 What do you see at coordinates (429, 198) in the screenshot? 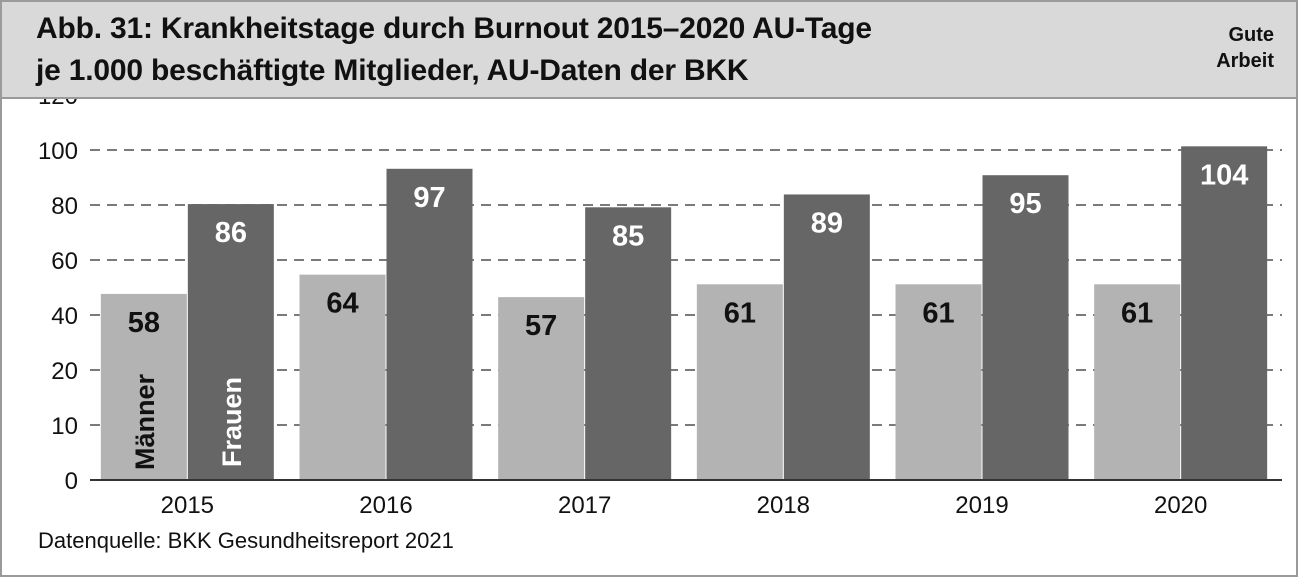
I see `data-label: 97` at bounding box center [429, 198].